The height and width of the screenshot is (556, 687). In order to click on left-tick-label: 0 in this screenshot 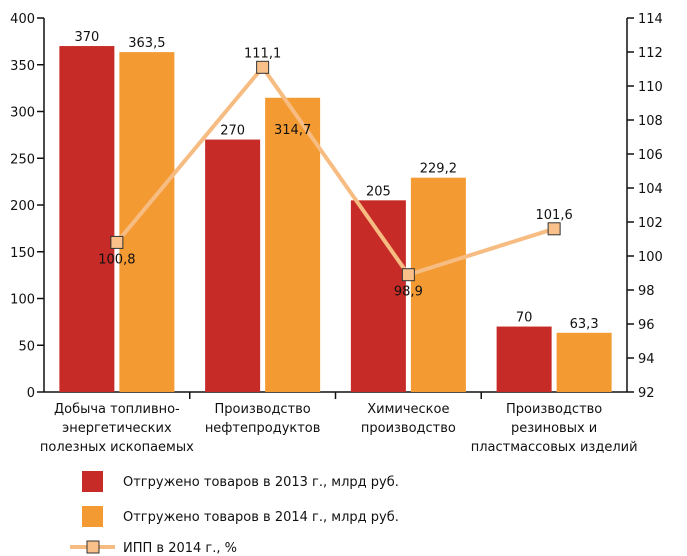, I will do `click(31, 393)`.